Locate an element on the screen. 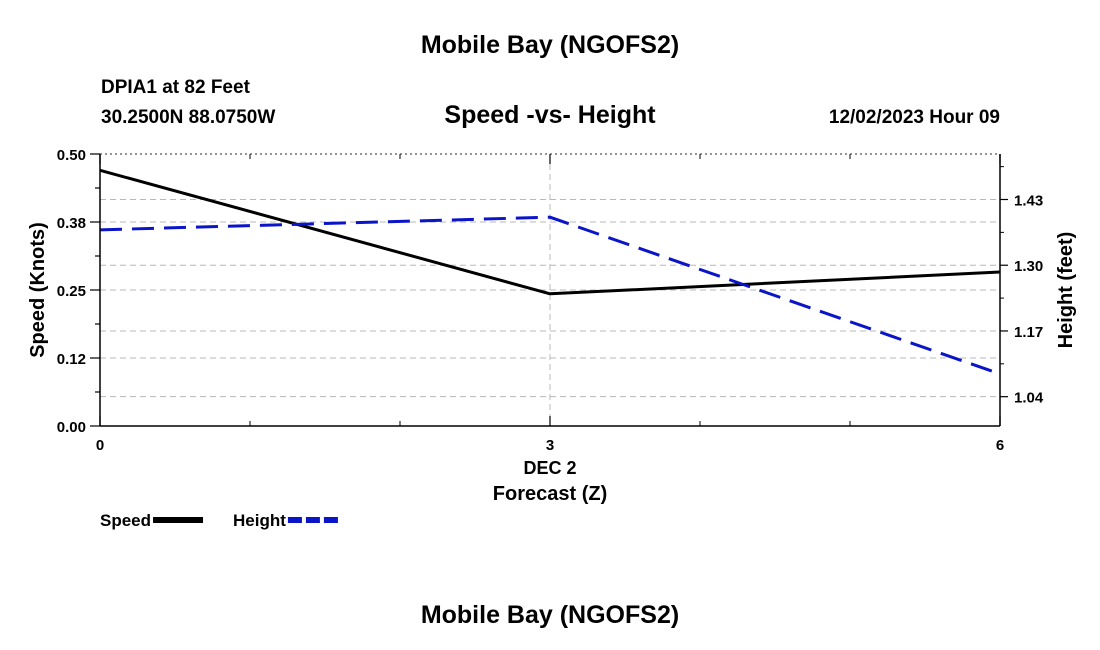  x-tick-label: 3 is located at coordinates (550, 445).